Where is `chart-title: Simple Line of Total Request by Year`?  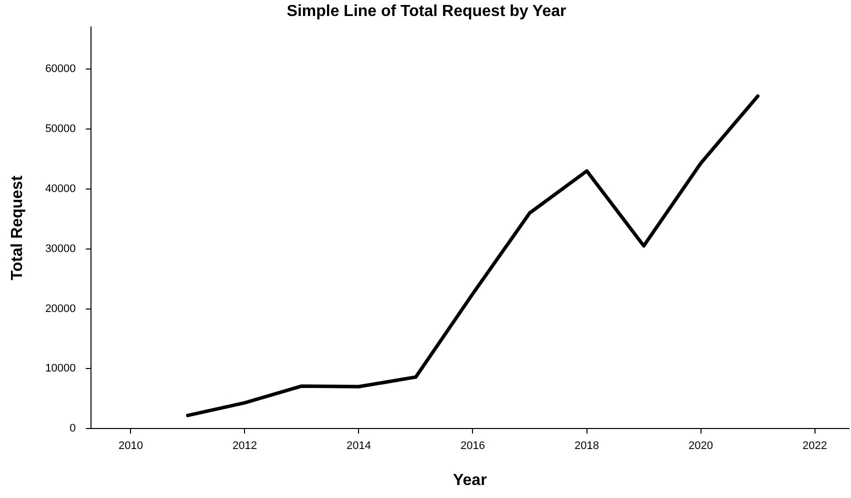
chart-title: Simple Line of Total Request by Year is located at coordinates (426, 11).